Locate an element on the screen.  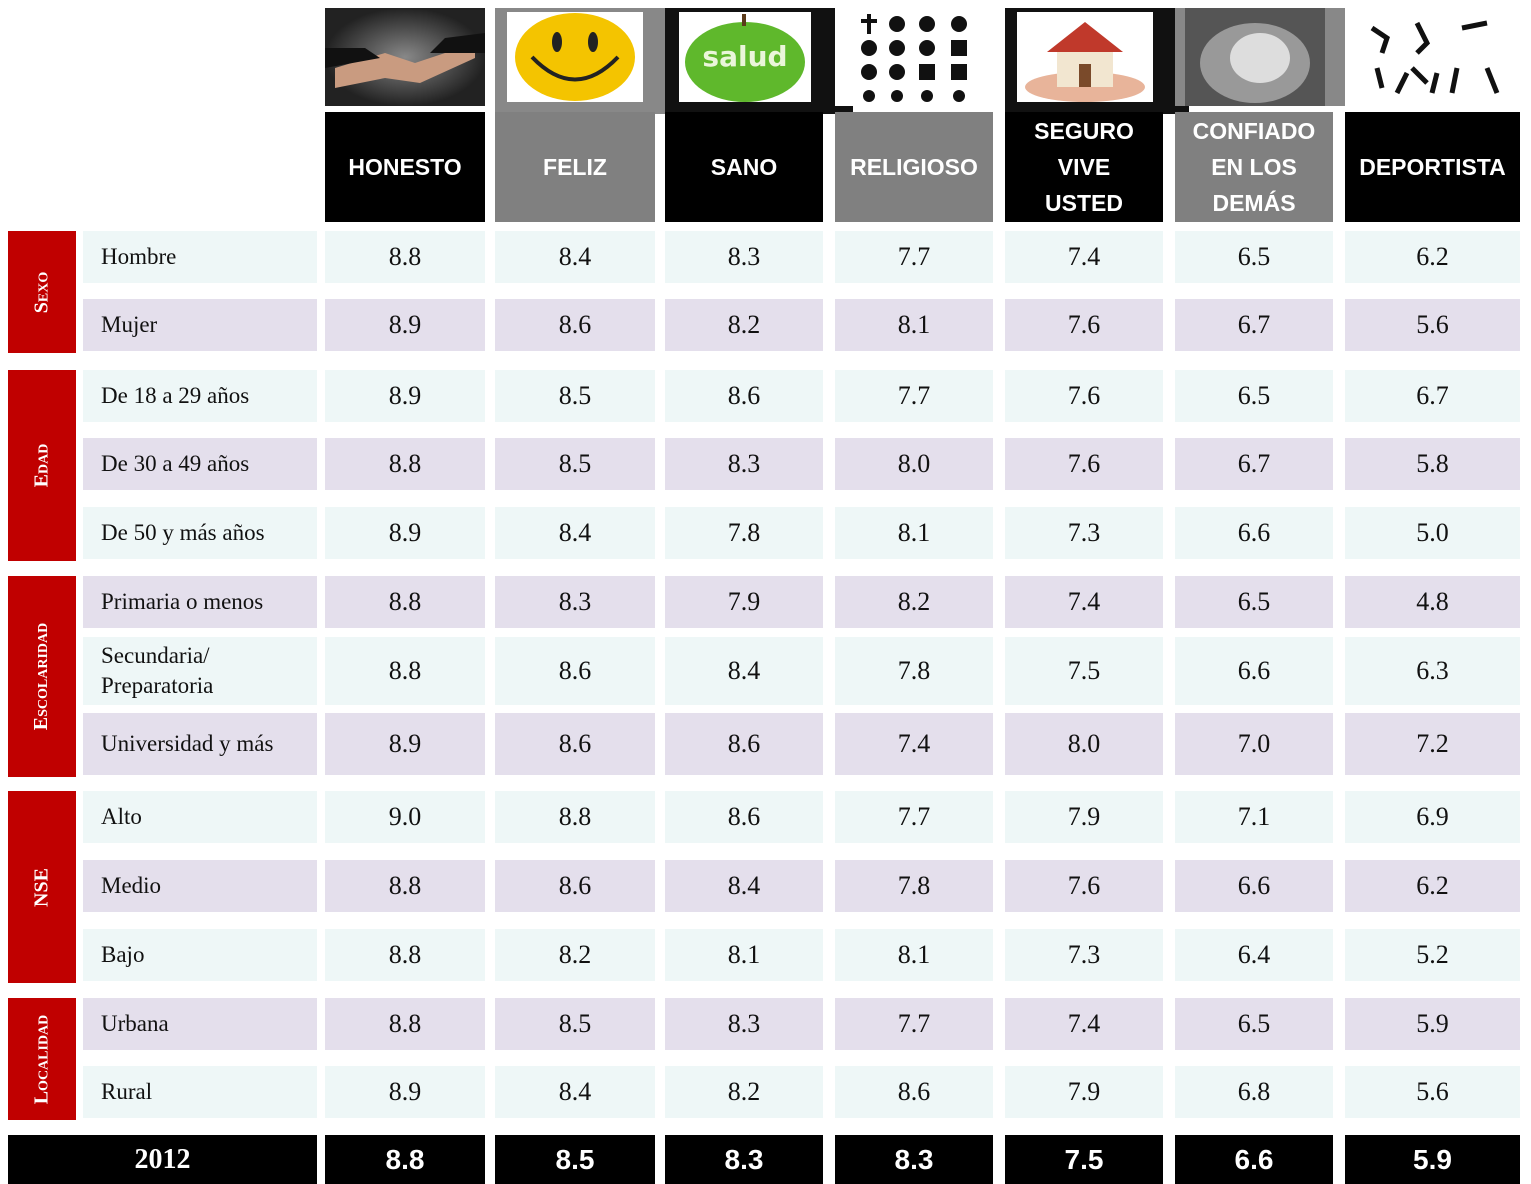
value-cell: 7.8 is located at coordinates (914, 671).